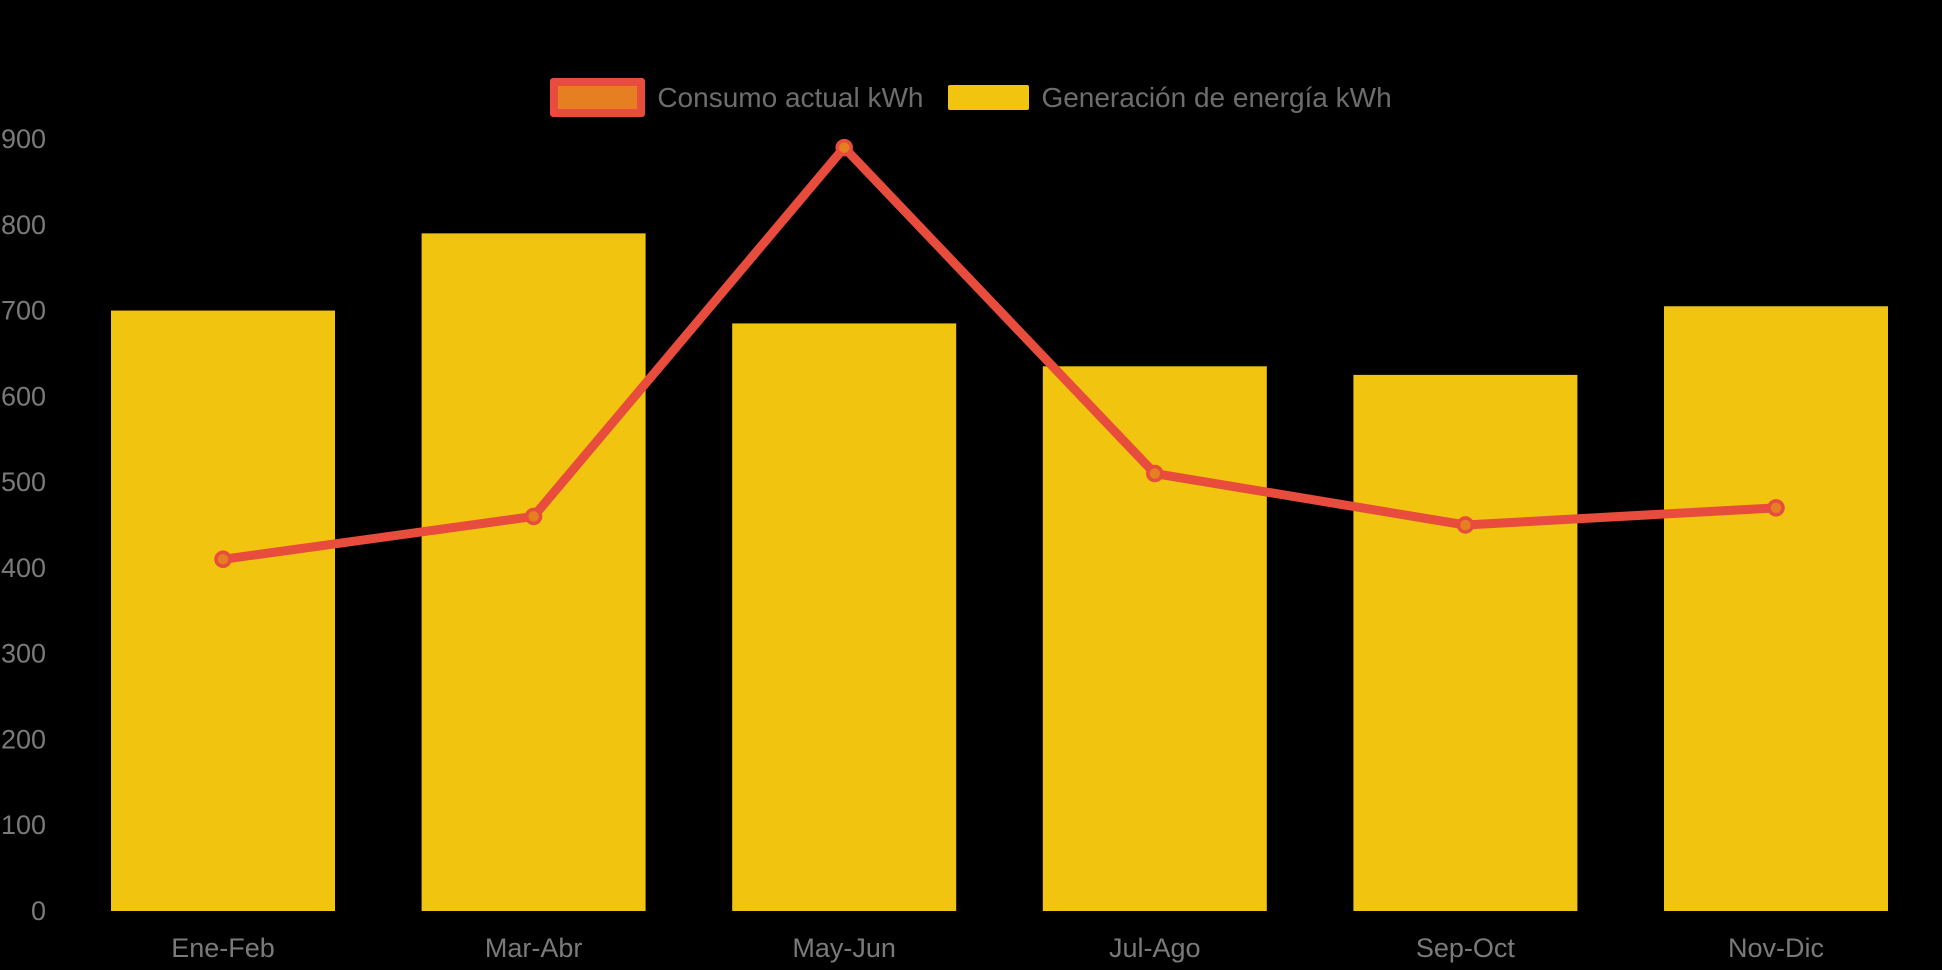  Describe the element at coordinates (23, 568) in the screenshot. I see `y-tick-label-400: 400` at that location.